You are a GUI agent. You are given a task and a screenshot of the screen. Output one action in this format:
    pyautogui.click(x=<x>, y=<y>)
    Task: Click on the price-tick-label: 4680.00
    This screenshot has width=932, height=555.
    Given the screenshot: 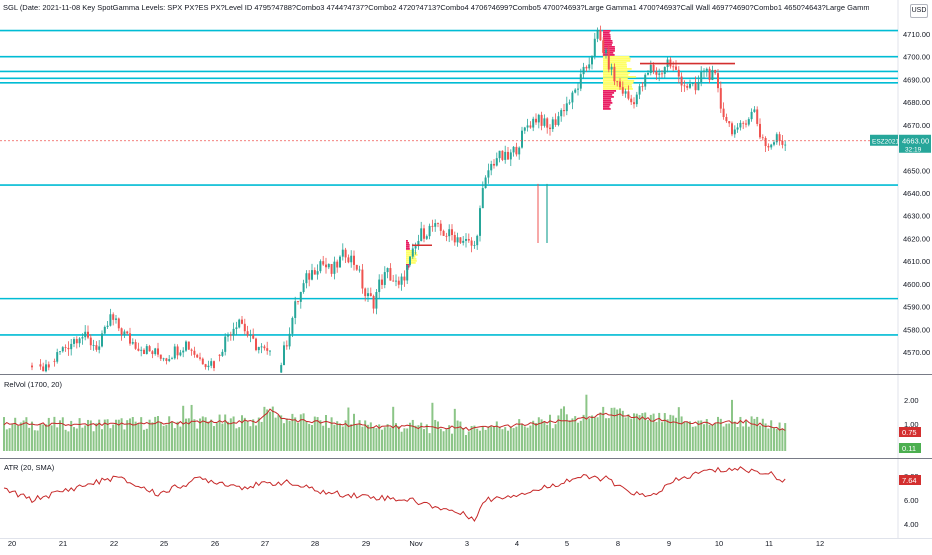 What is the action you would take?
    pyautogui.click(x=916, y=102)
    